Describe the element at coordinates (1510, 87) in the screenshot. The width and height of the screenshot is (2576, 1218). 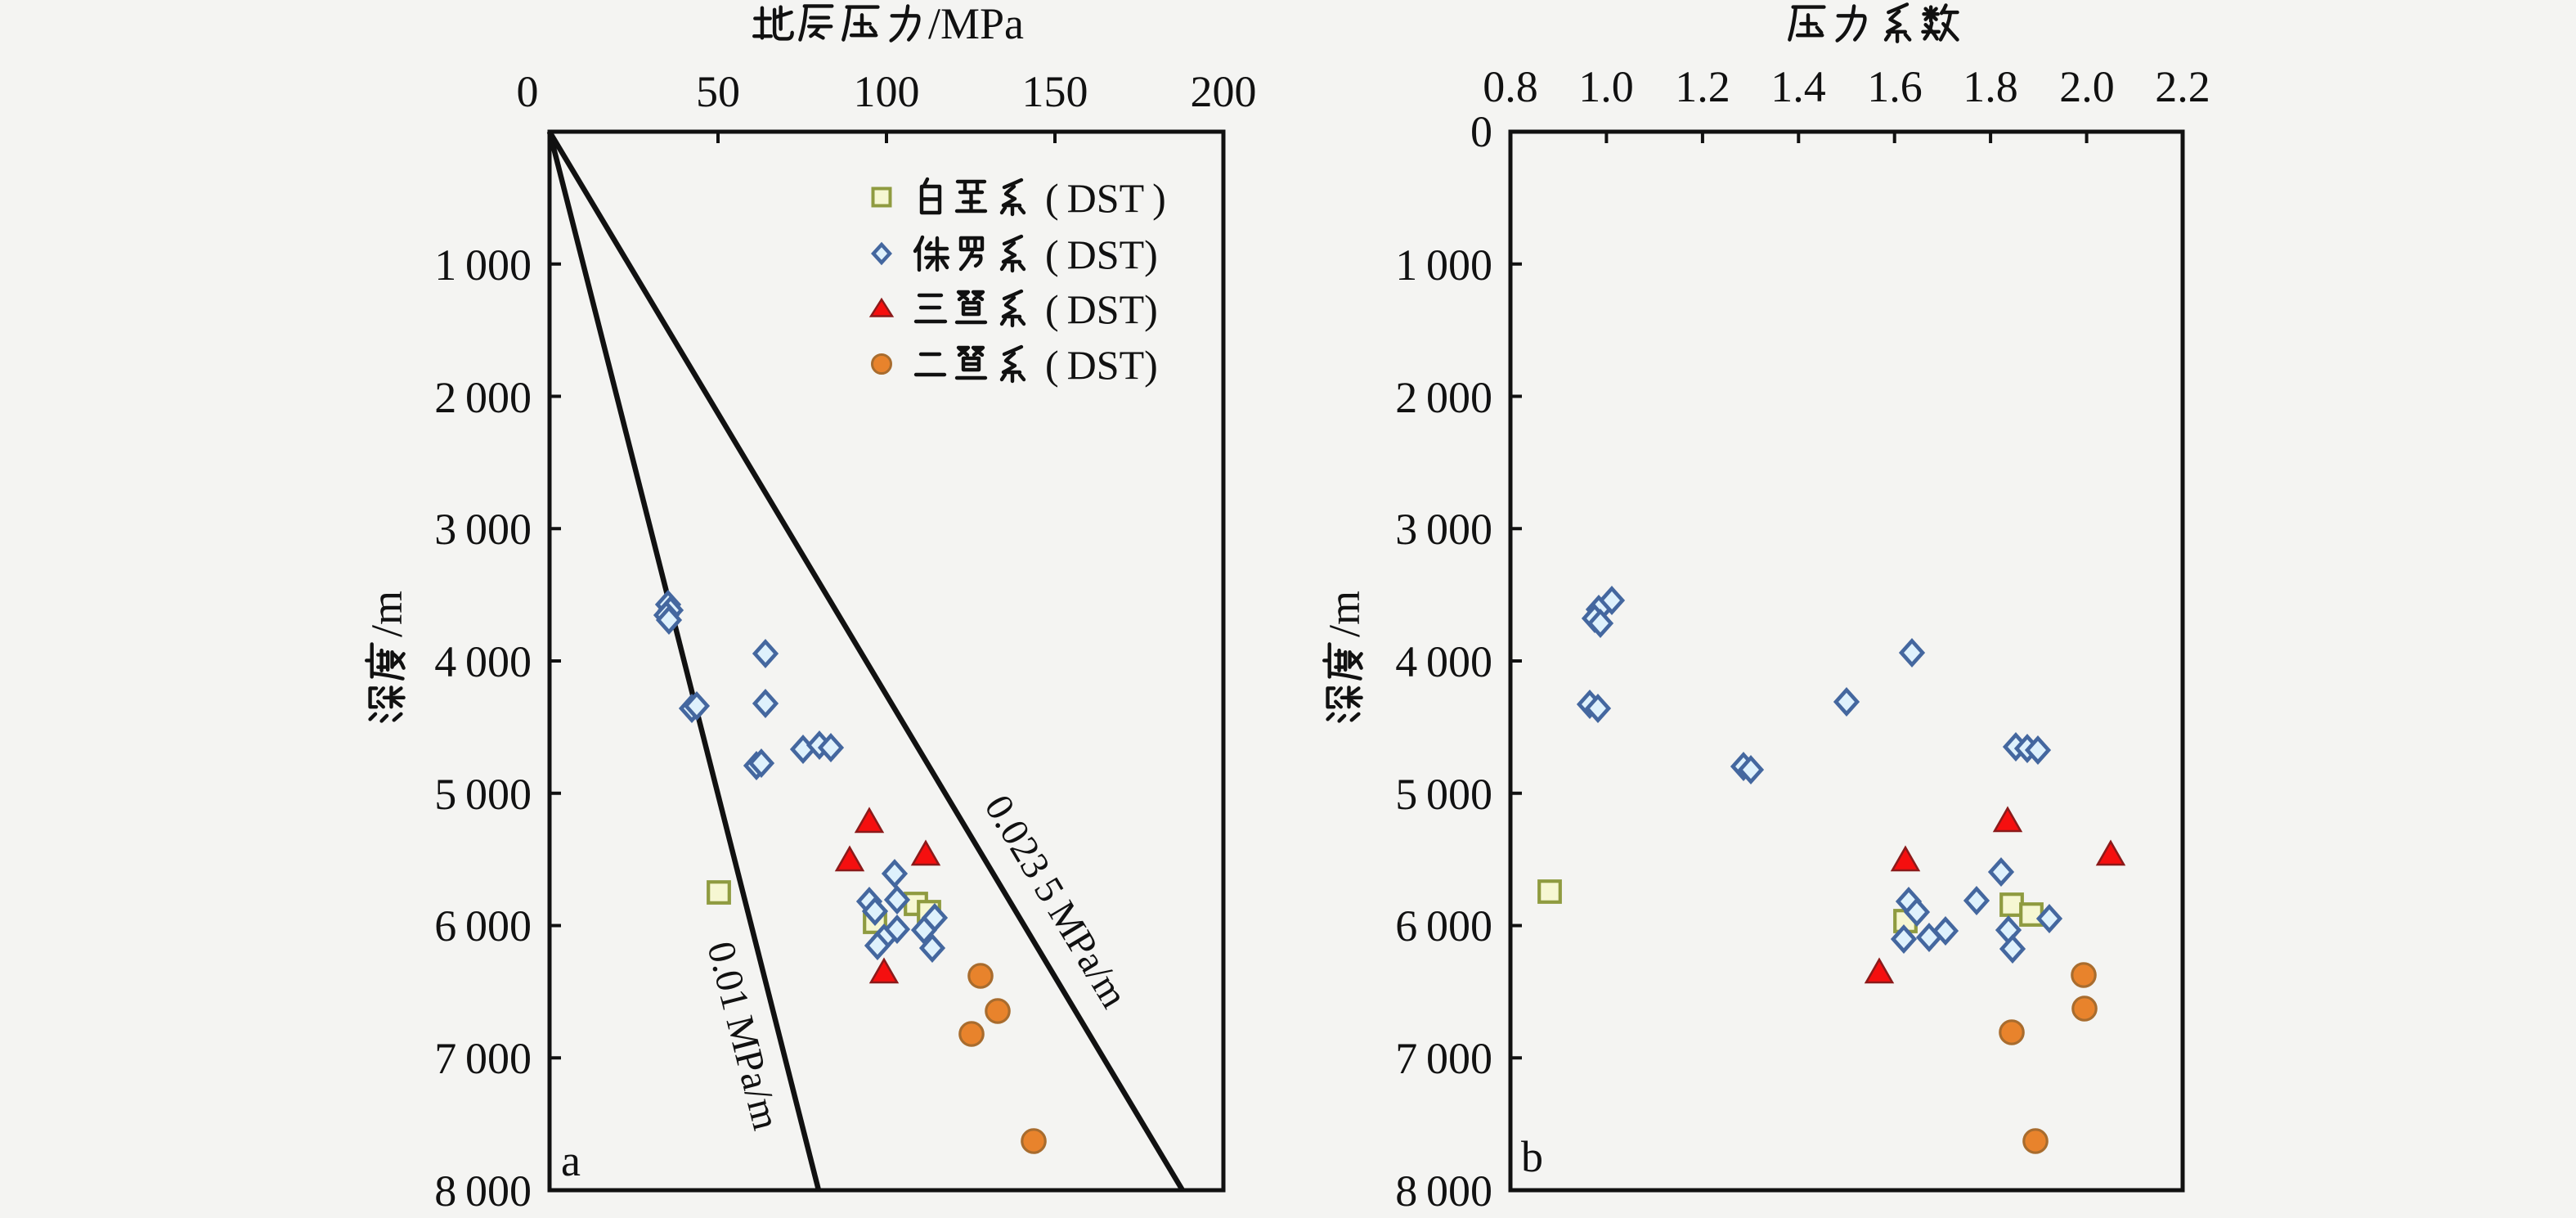
I see `svg-text: 0.8` at that location.